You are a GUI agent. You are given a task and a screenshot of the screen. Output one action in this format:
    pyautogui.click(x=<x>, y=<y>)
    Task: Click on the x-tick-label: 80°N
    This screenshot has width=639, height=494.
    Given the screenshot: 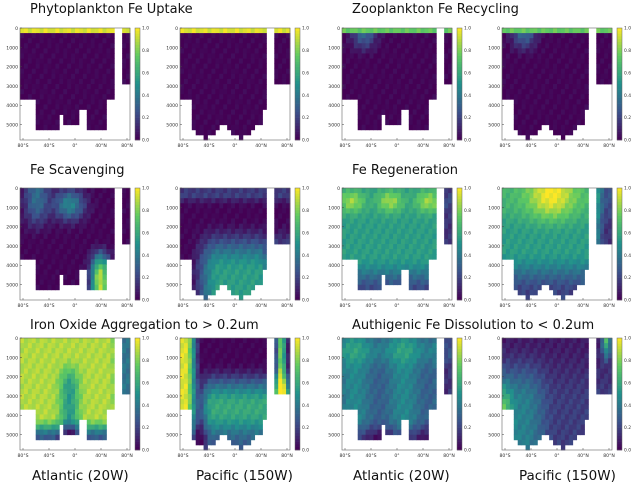 What is the action you would take?
    pyautogui.click(x=449, y=306)
    